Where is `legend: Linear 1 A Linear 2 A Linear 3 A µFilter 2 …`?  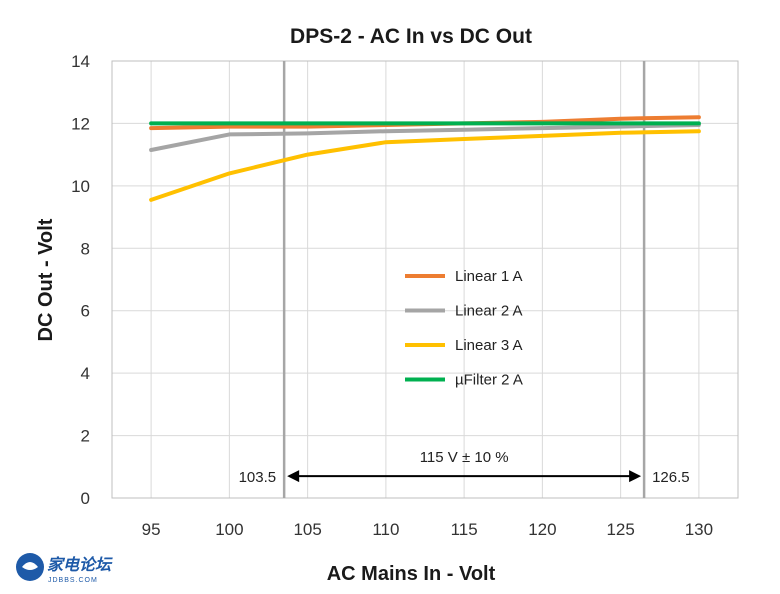 legend: Linear 1 A Linear 2 A Linear 3 A µFilter 2 … is located at coordinates (464, 328).